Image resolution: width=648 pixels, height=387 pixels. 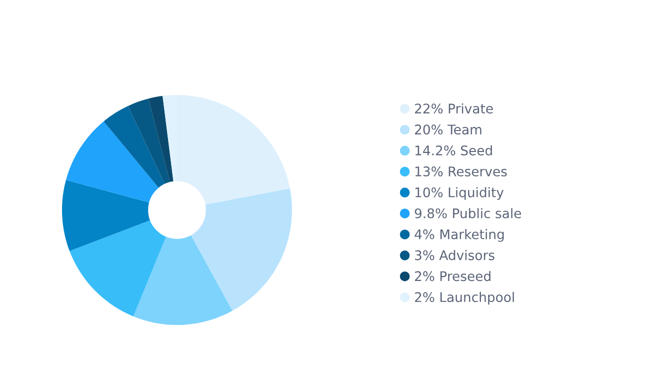 I want to click on legend-label: 20% Team, so click(x=448, y=129).